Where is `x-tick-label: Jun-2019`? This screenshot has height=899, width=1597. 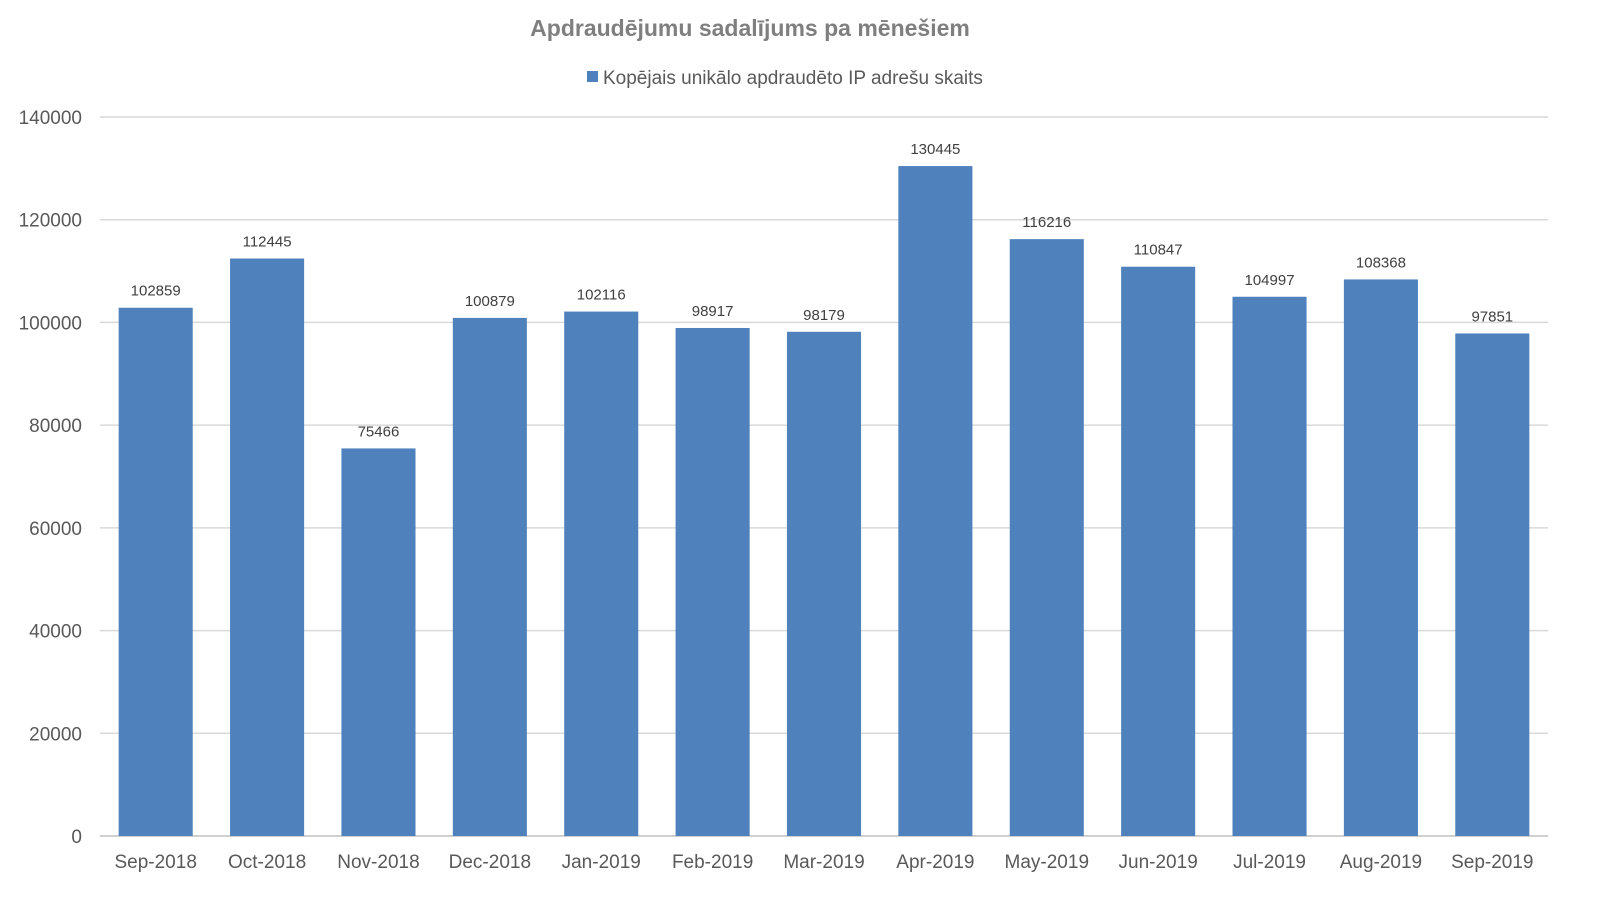
x-tick-label: Jun-2019 is located at coordinates (1158, 862).